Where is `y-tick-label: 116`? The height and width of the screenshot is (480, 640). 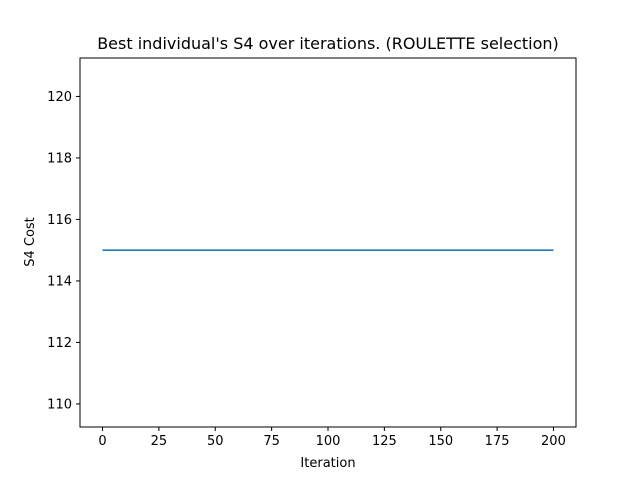 y-tick-label: 116 is located at coordinates (59, 220).